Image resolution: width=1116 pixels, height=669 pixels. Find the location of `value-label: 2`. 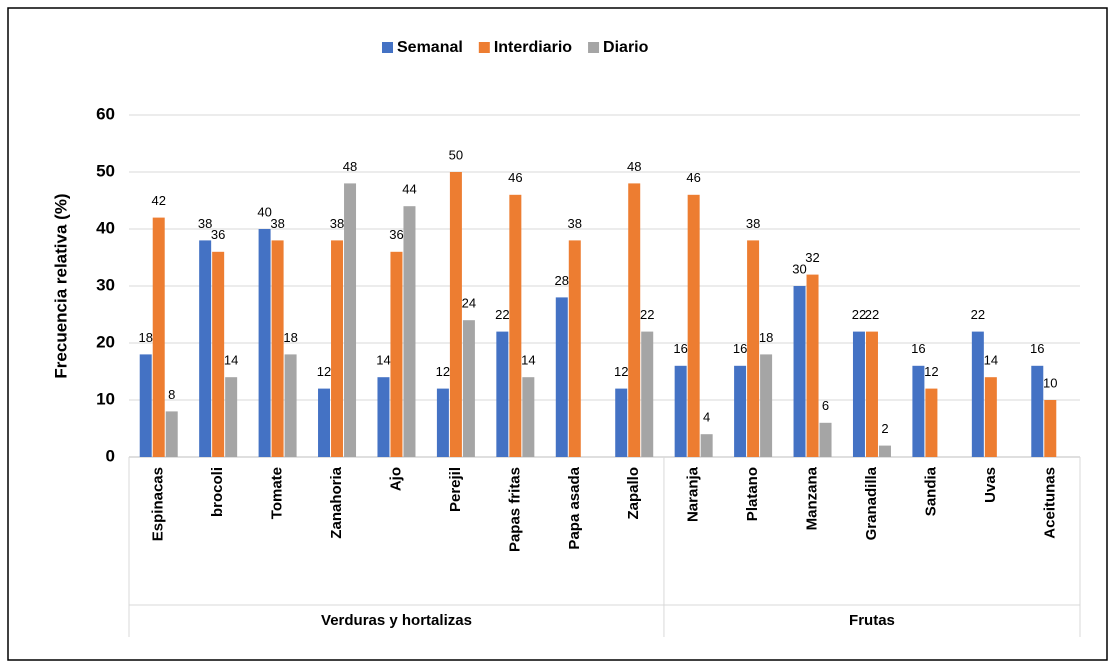

value-label: 2 is located at coordinates (884, 428).